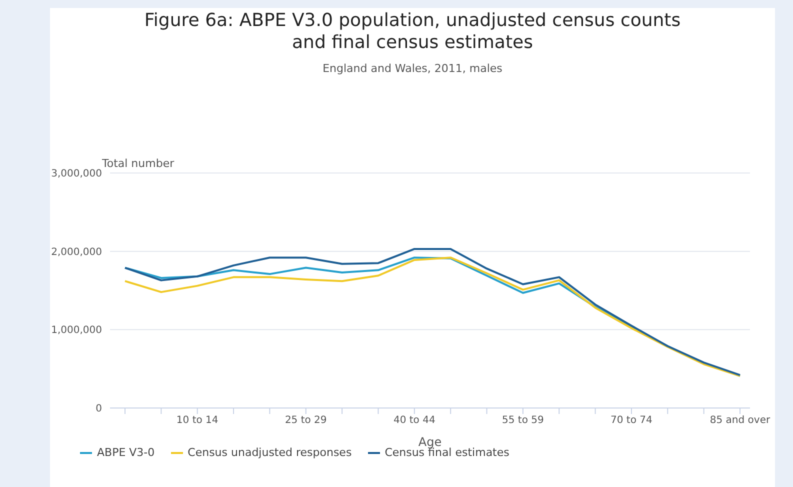 Image resolution: width=793 pixels, height=487 pixels. What do you see at coordinates (305, 420) in the screenshot?
I see `x-tick-label: 25 to 29` at bounding box center [305, 420].